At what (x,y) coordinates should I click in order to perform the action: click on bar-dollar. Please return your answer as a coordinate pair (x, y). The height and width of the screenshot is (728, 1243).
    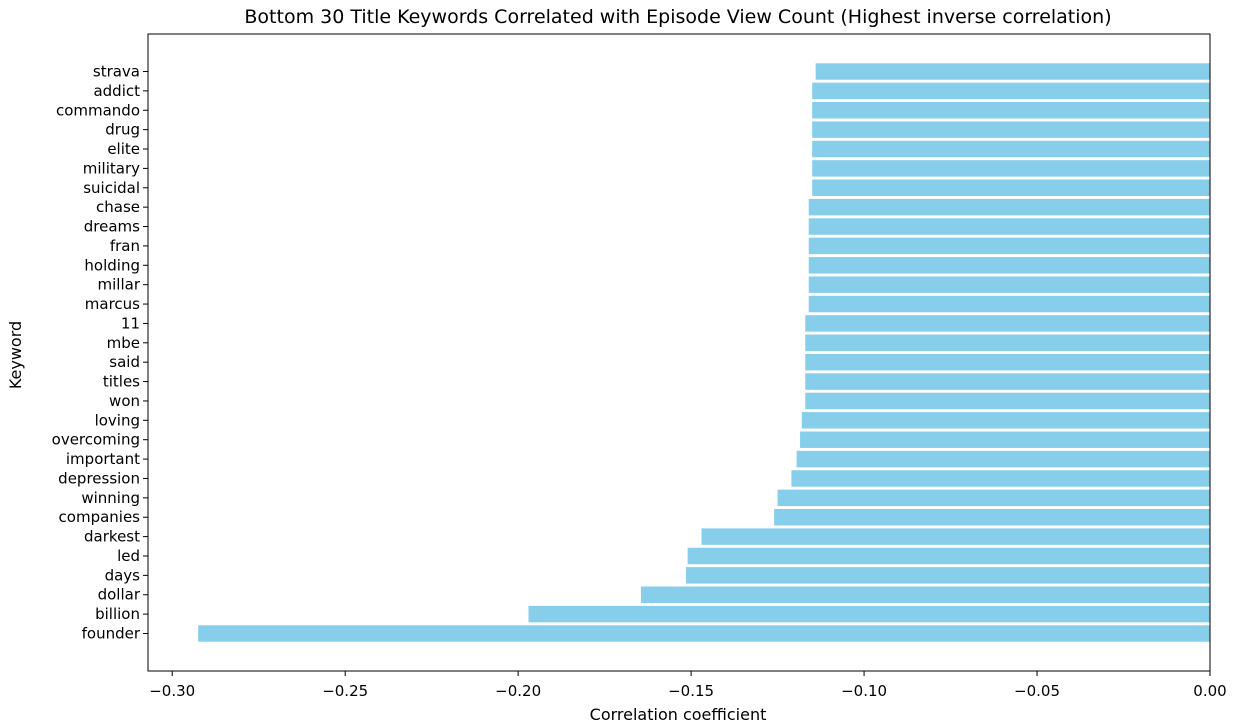
    Looking at the image, I should click on (925, 594).